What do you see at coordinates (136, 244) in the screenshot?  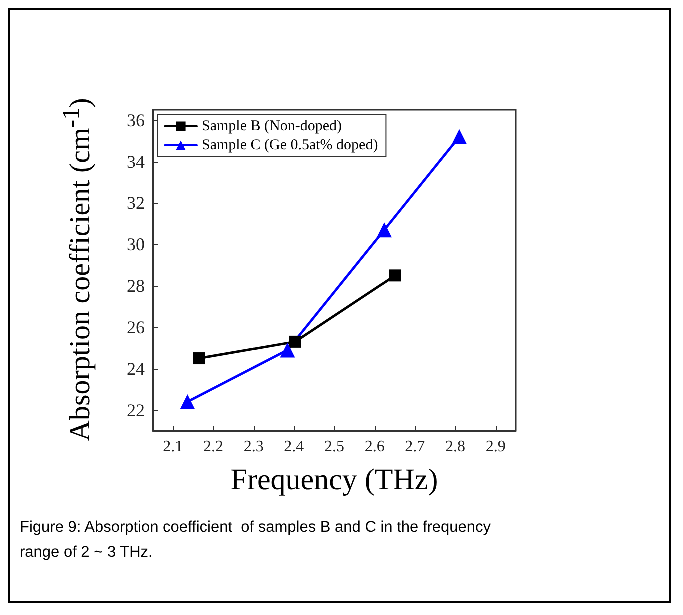 I see `y-tick-label: 30` at bounding box center [136, 244].